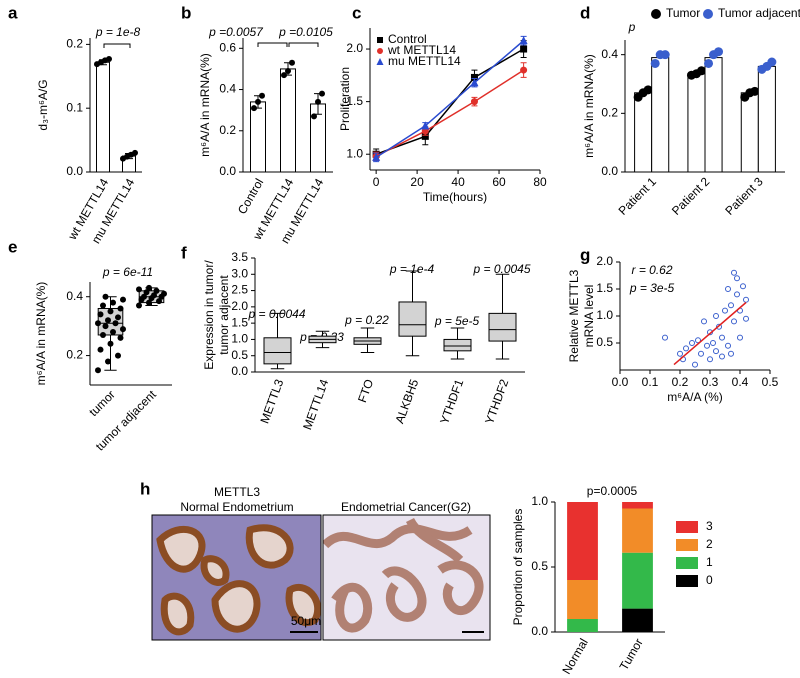 The width and height of the screenshot is (800, 678). What do you see at coordinates (227, 47) in the screenshot?
I see `y-tick-label: 0.6` at bounding box center [227, 47].